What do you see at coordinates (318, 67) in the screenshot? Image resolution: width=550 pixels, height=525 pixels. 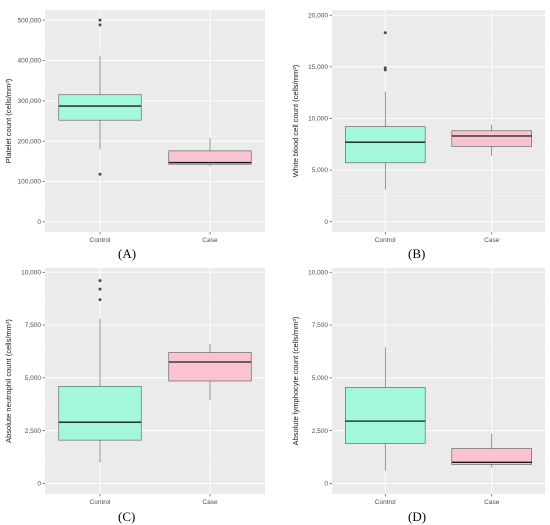 I see `y-tick-label: 15,000` at bounding box center [318, 67].